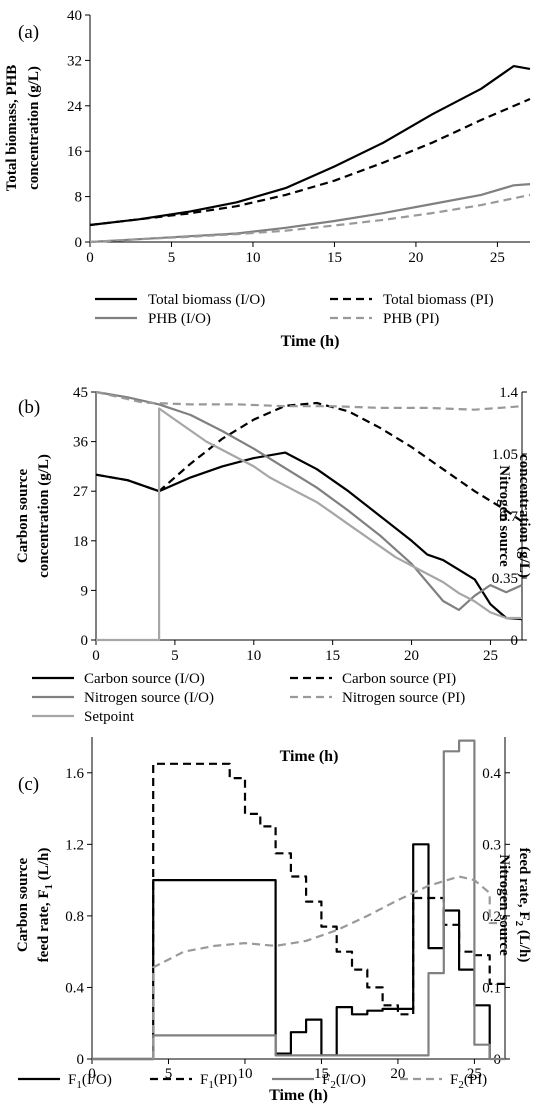 This screenshot has width=533, height=1104. I want to click on y-axis-right-label: concentration (g/L), so click(524, 516).